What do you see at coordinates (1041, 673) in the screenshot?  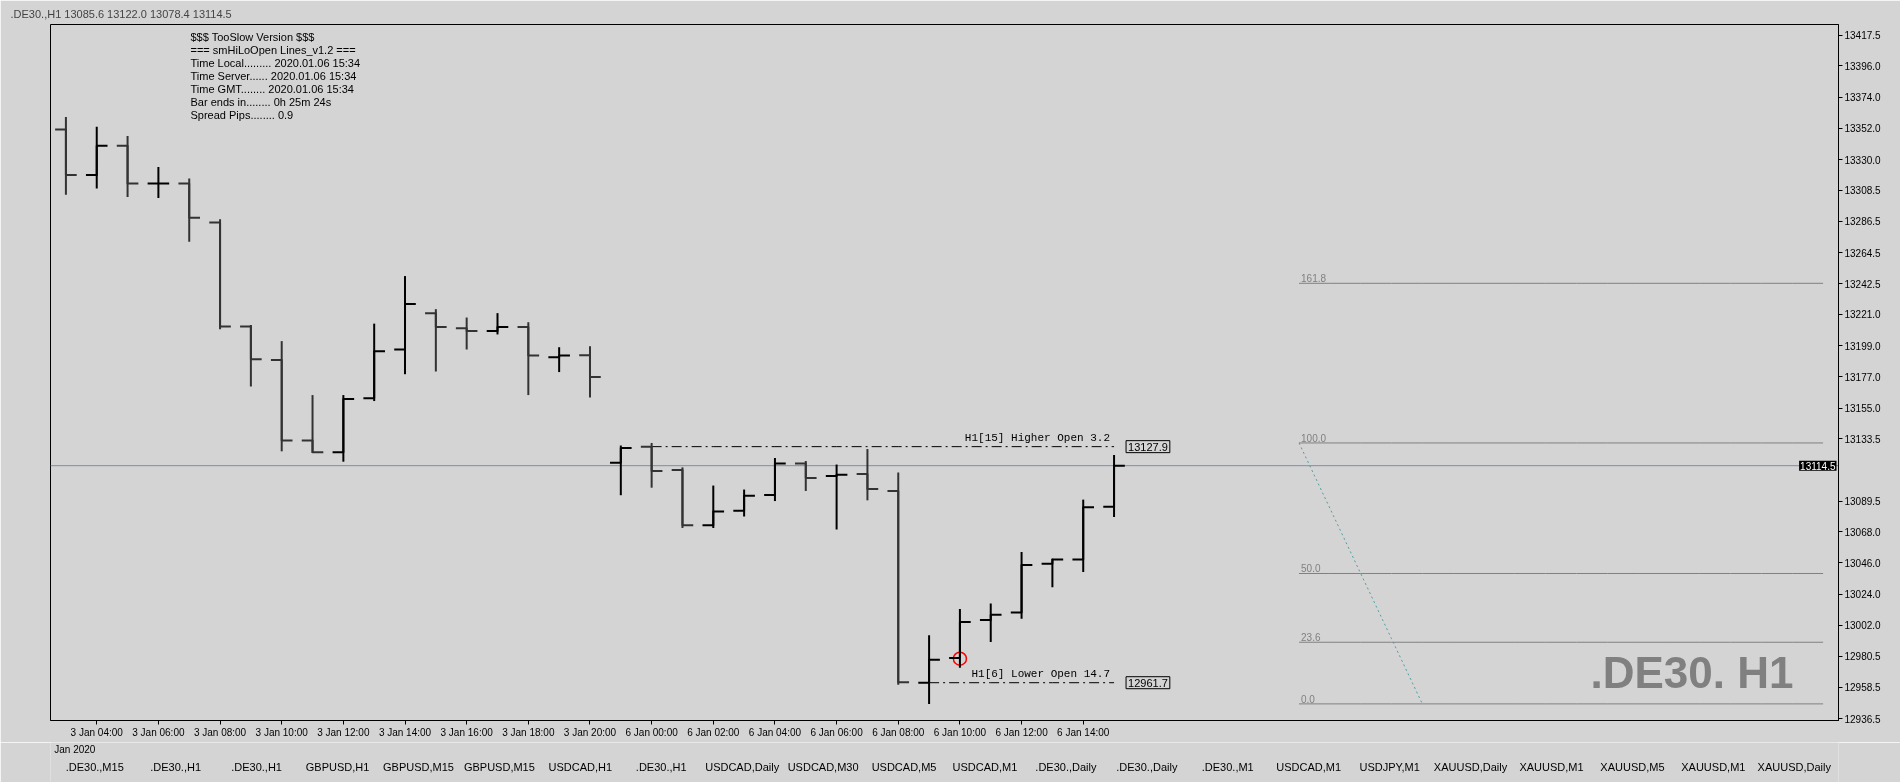 I see `series-label: H1[6] Lower Open 14.7` at bounding box center [1041, 673].